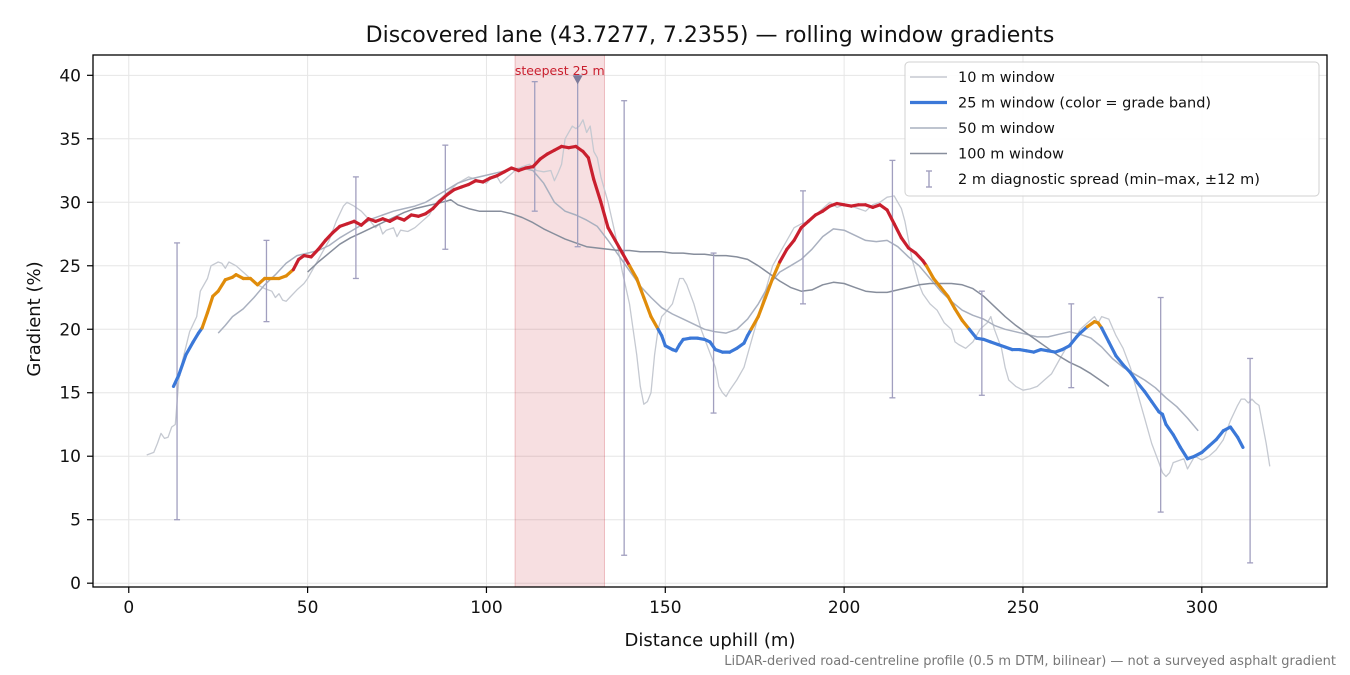 This screenshot has width=1350, height=675. What do you see at coordinates (70, 267) in the screenshot?
I see `y-tick-label: 25` at bounding box center [70, 267].